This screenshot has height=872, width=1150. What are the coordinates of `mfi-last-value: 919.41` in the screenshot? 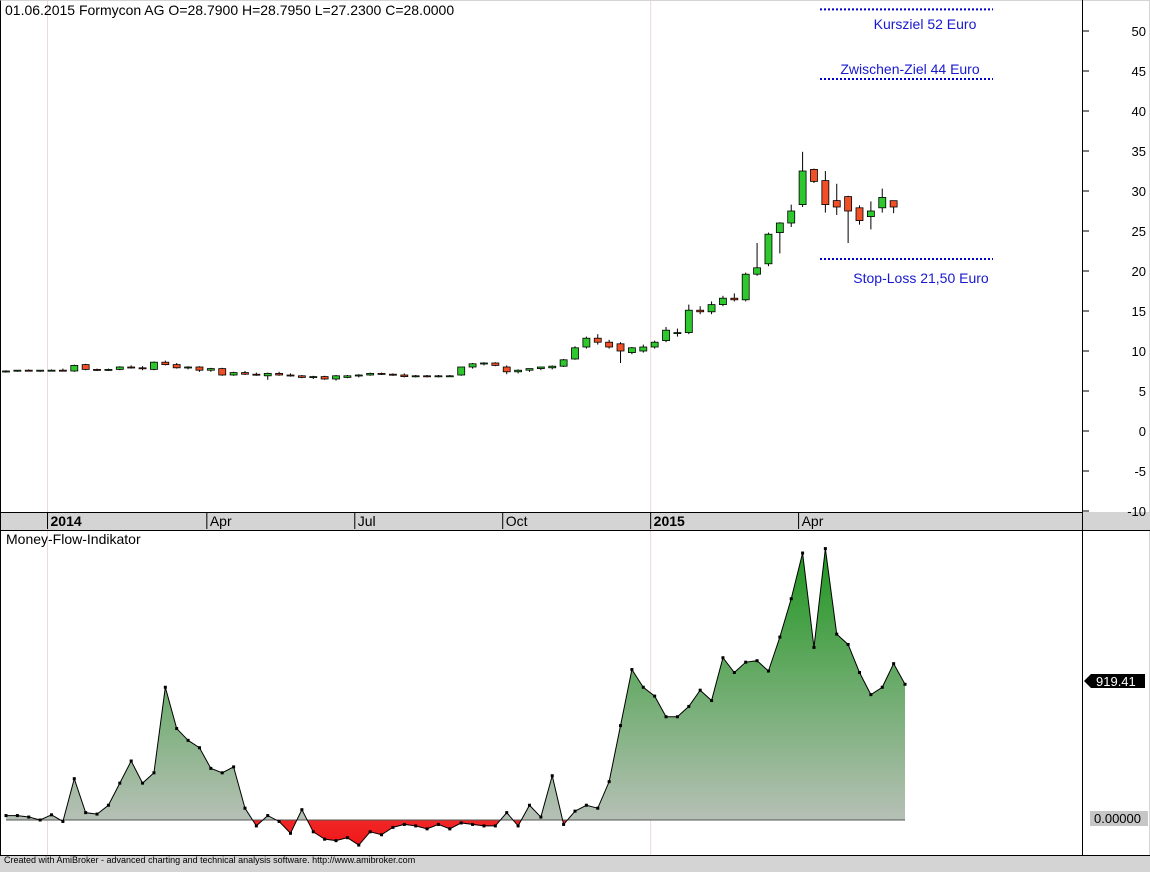 It's located at (1116, 681).